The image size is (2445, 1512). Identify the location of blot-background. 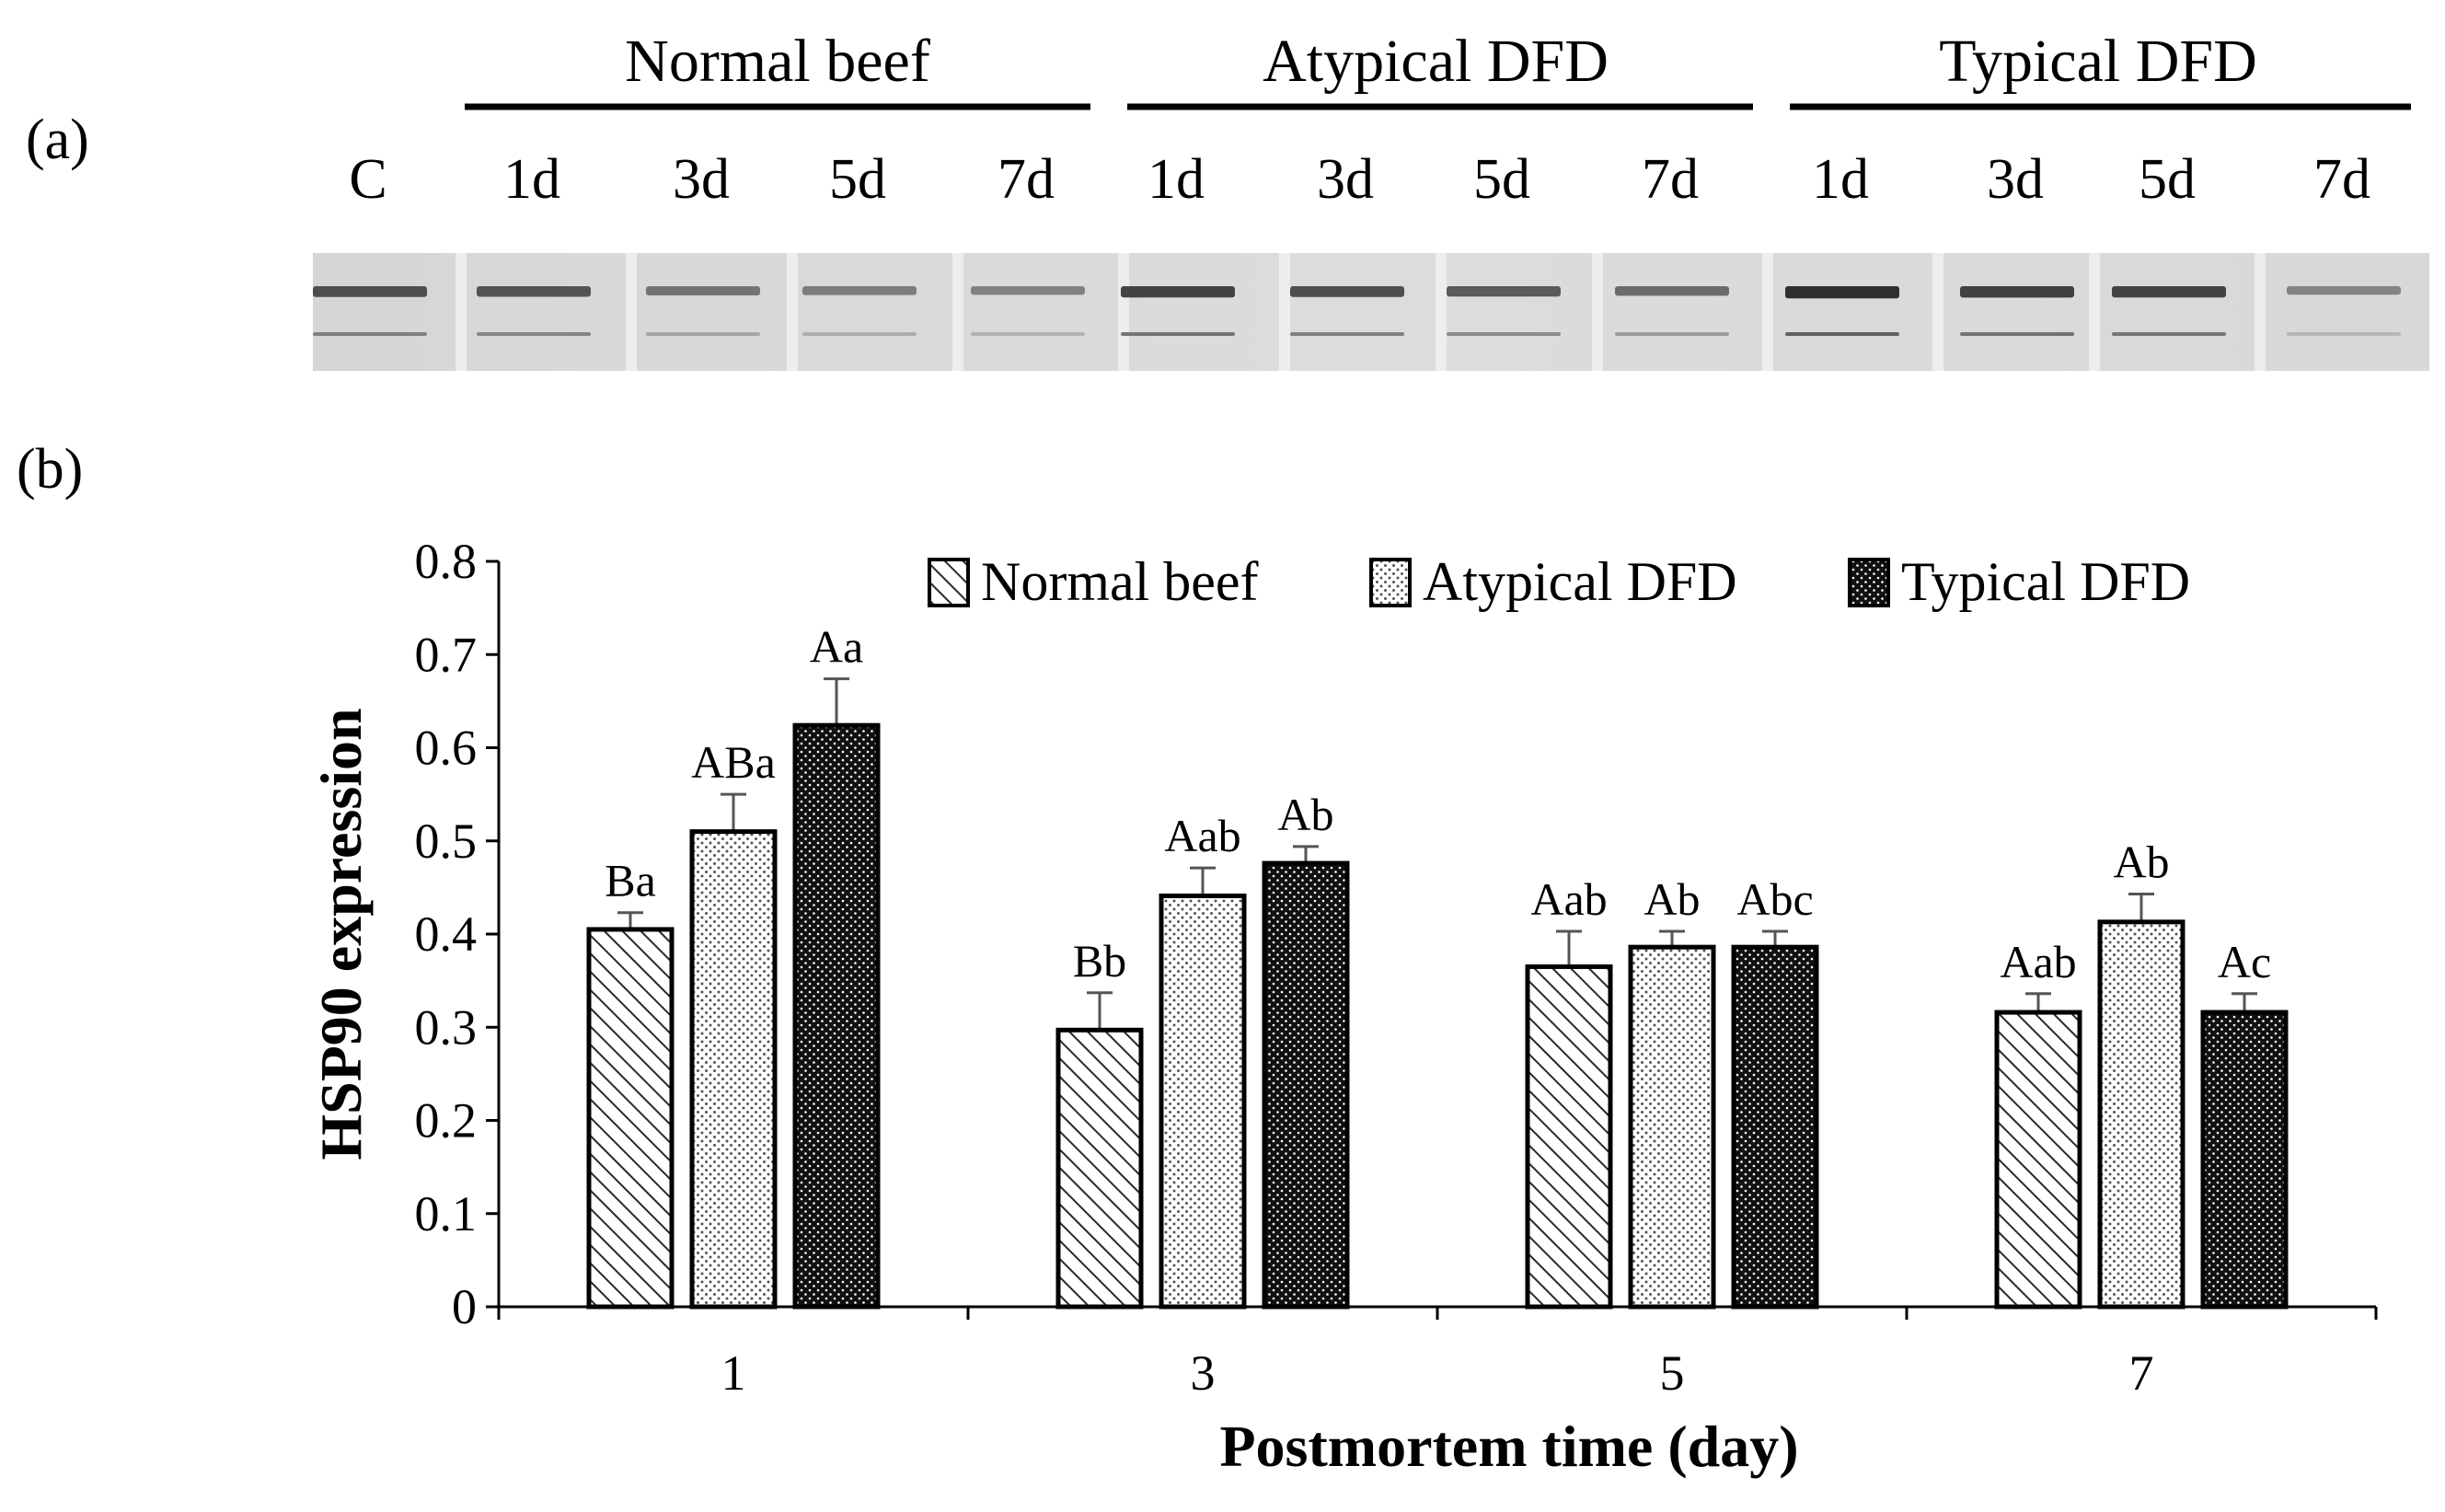
(1371, 312).